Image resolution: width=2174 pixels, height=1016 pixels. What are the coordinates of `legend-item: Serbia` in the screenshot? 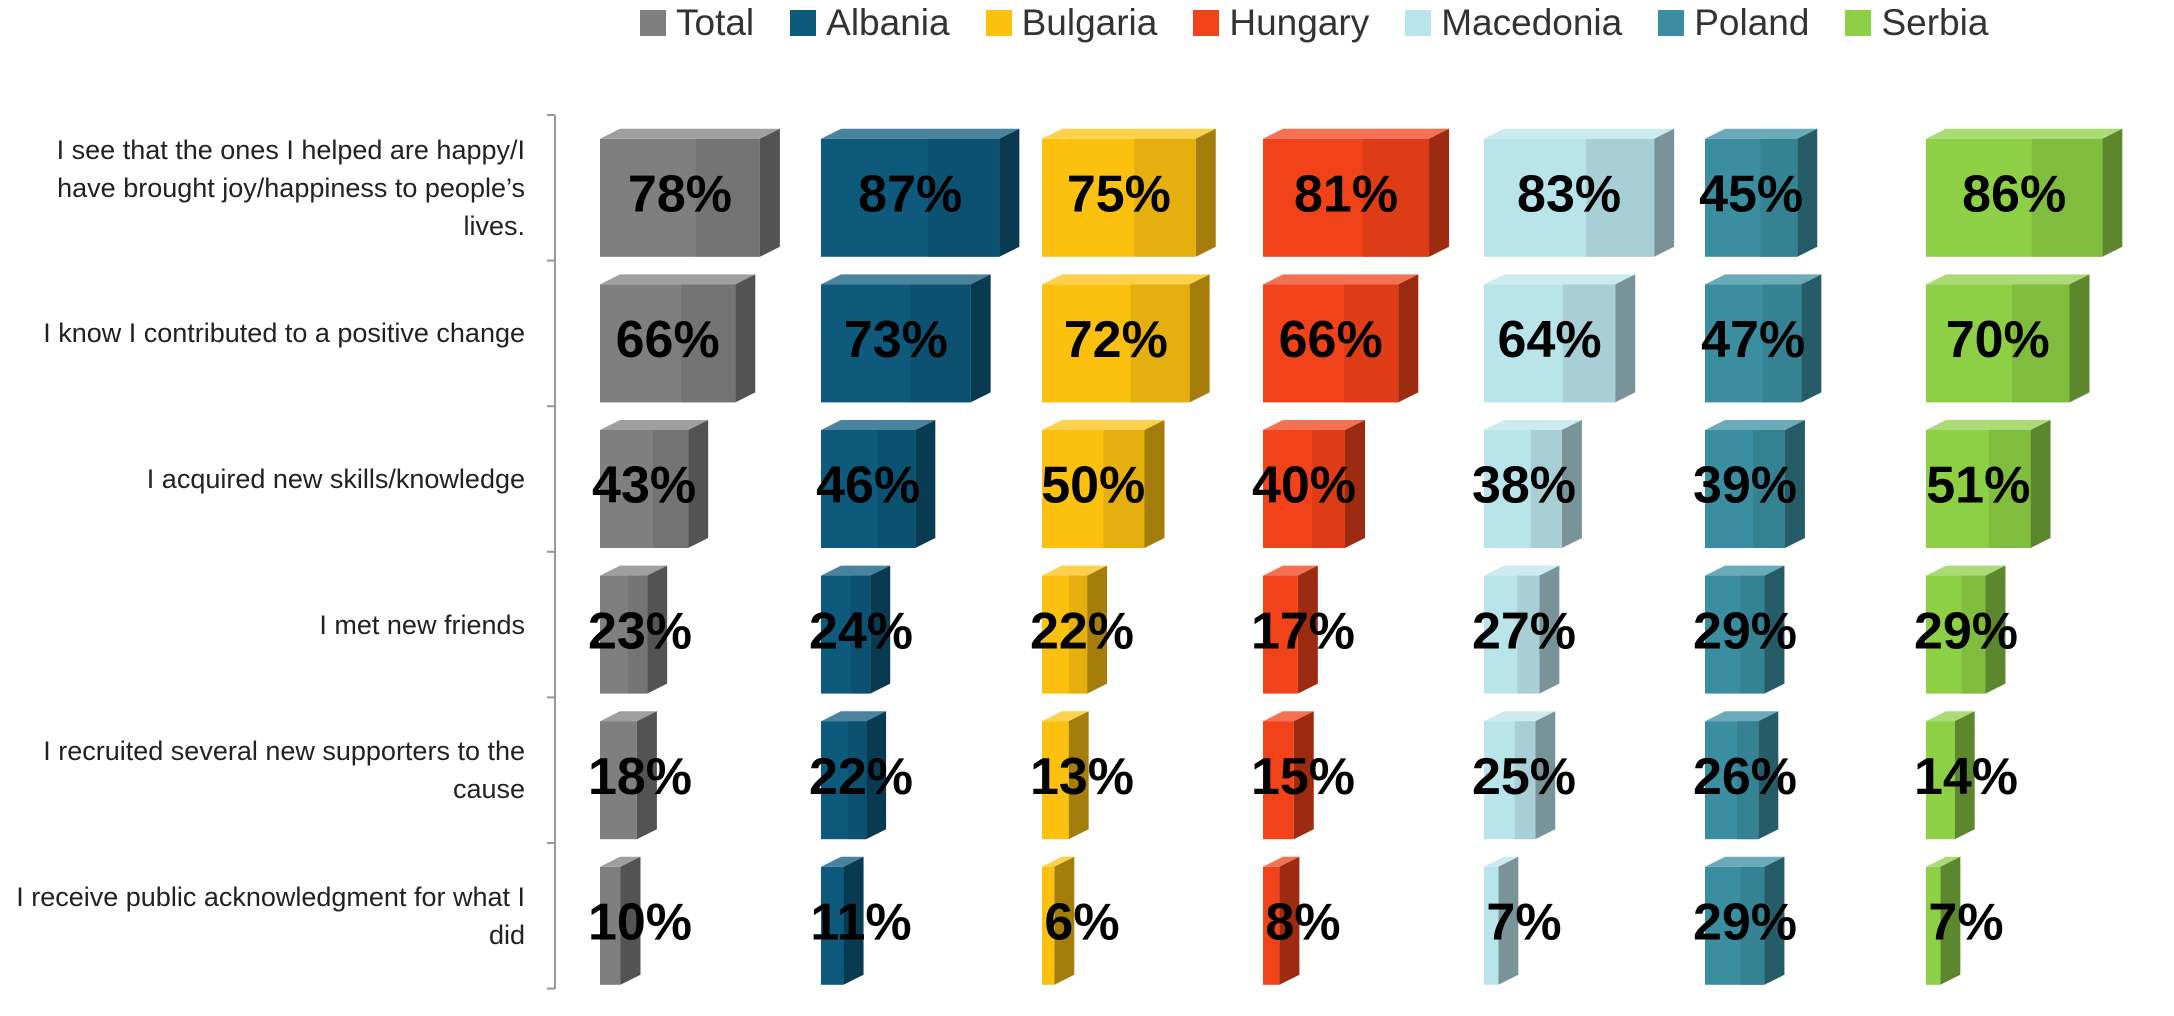 It's located at (1916, 23).